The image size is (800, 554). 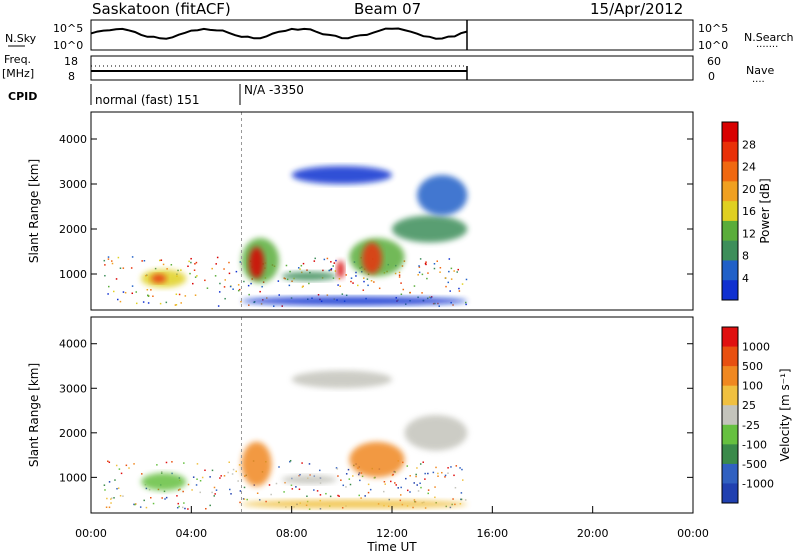 What do you see at coordinates (745, 278) in the screenshot?
I see `colorbar-tick-label: 4` at bounding box center [745, 278].